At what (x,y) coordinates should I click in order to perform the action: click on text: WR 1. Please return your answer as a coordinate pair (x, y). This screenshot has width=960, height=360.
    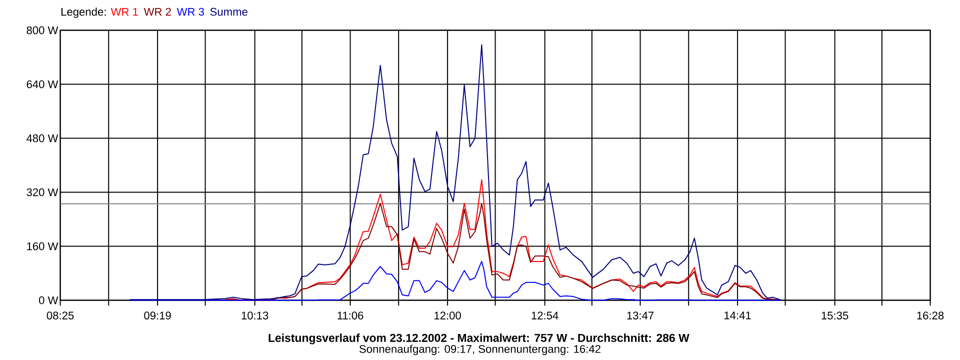
    Looking at the image, I should click on (124, 12).